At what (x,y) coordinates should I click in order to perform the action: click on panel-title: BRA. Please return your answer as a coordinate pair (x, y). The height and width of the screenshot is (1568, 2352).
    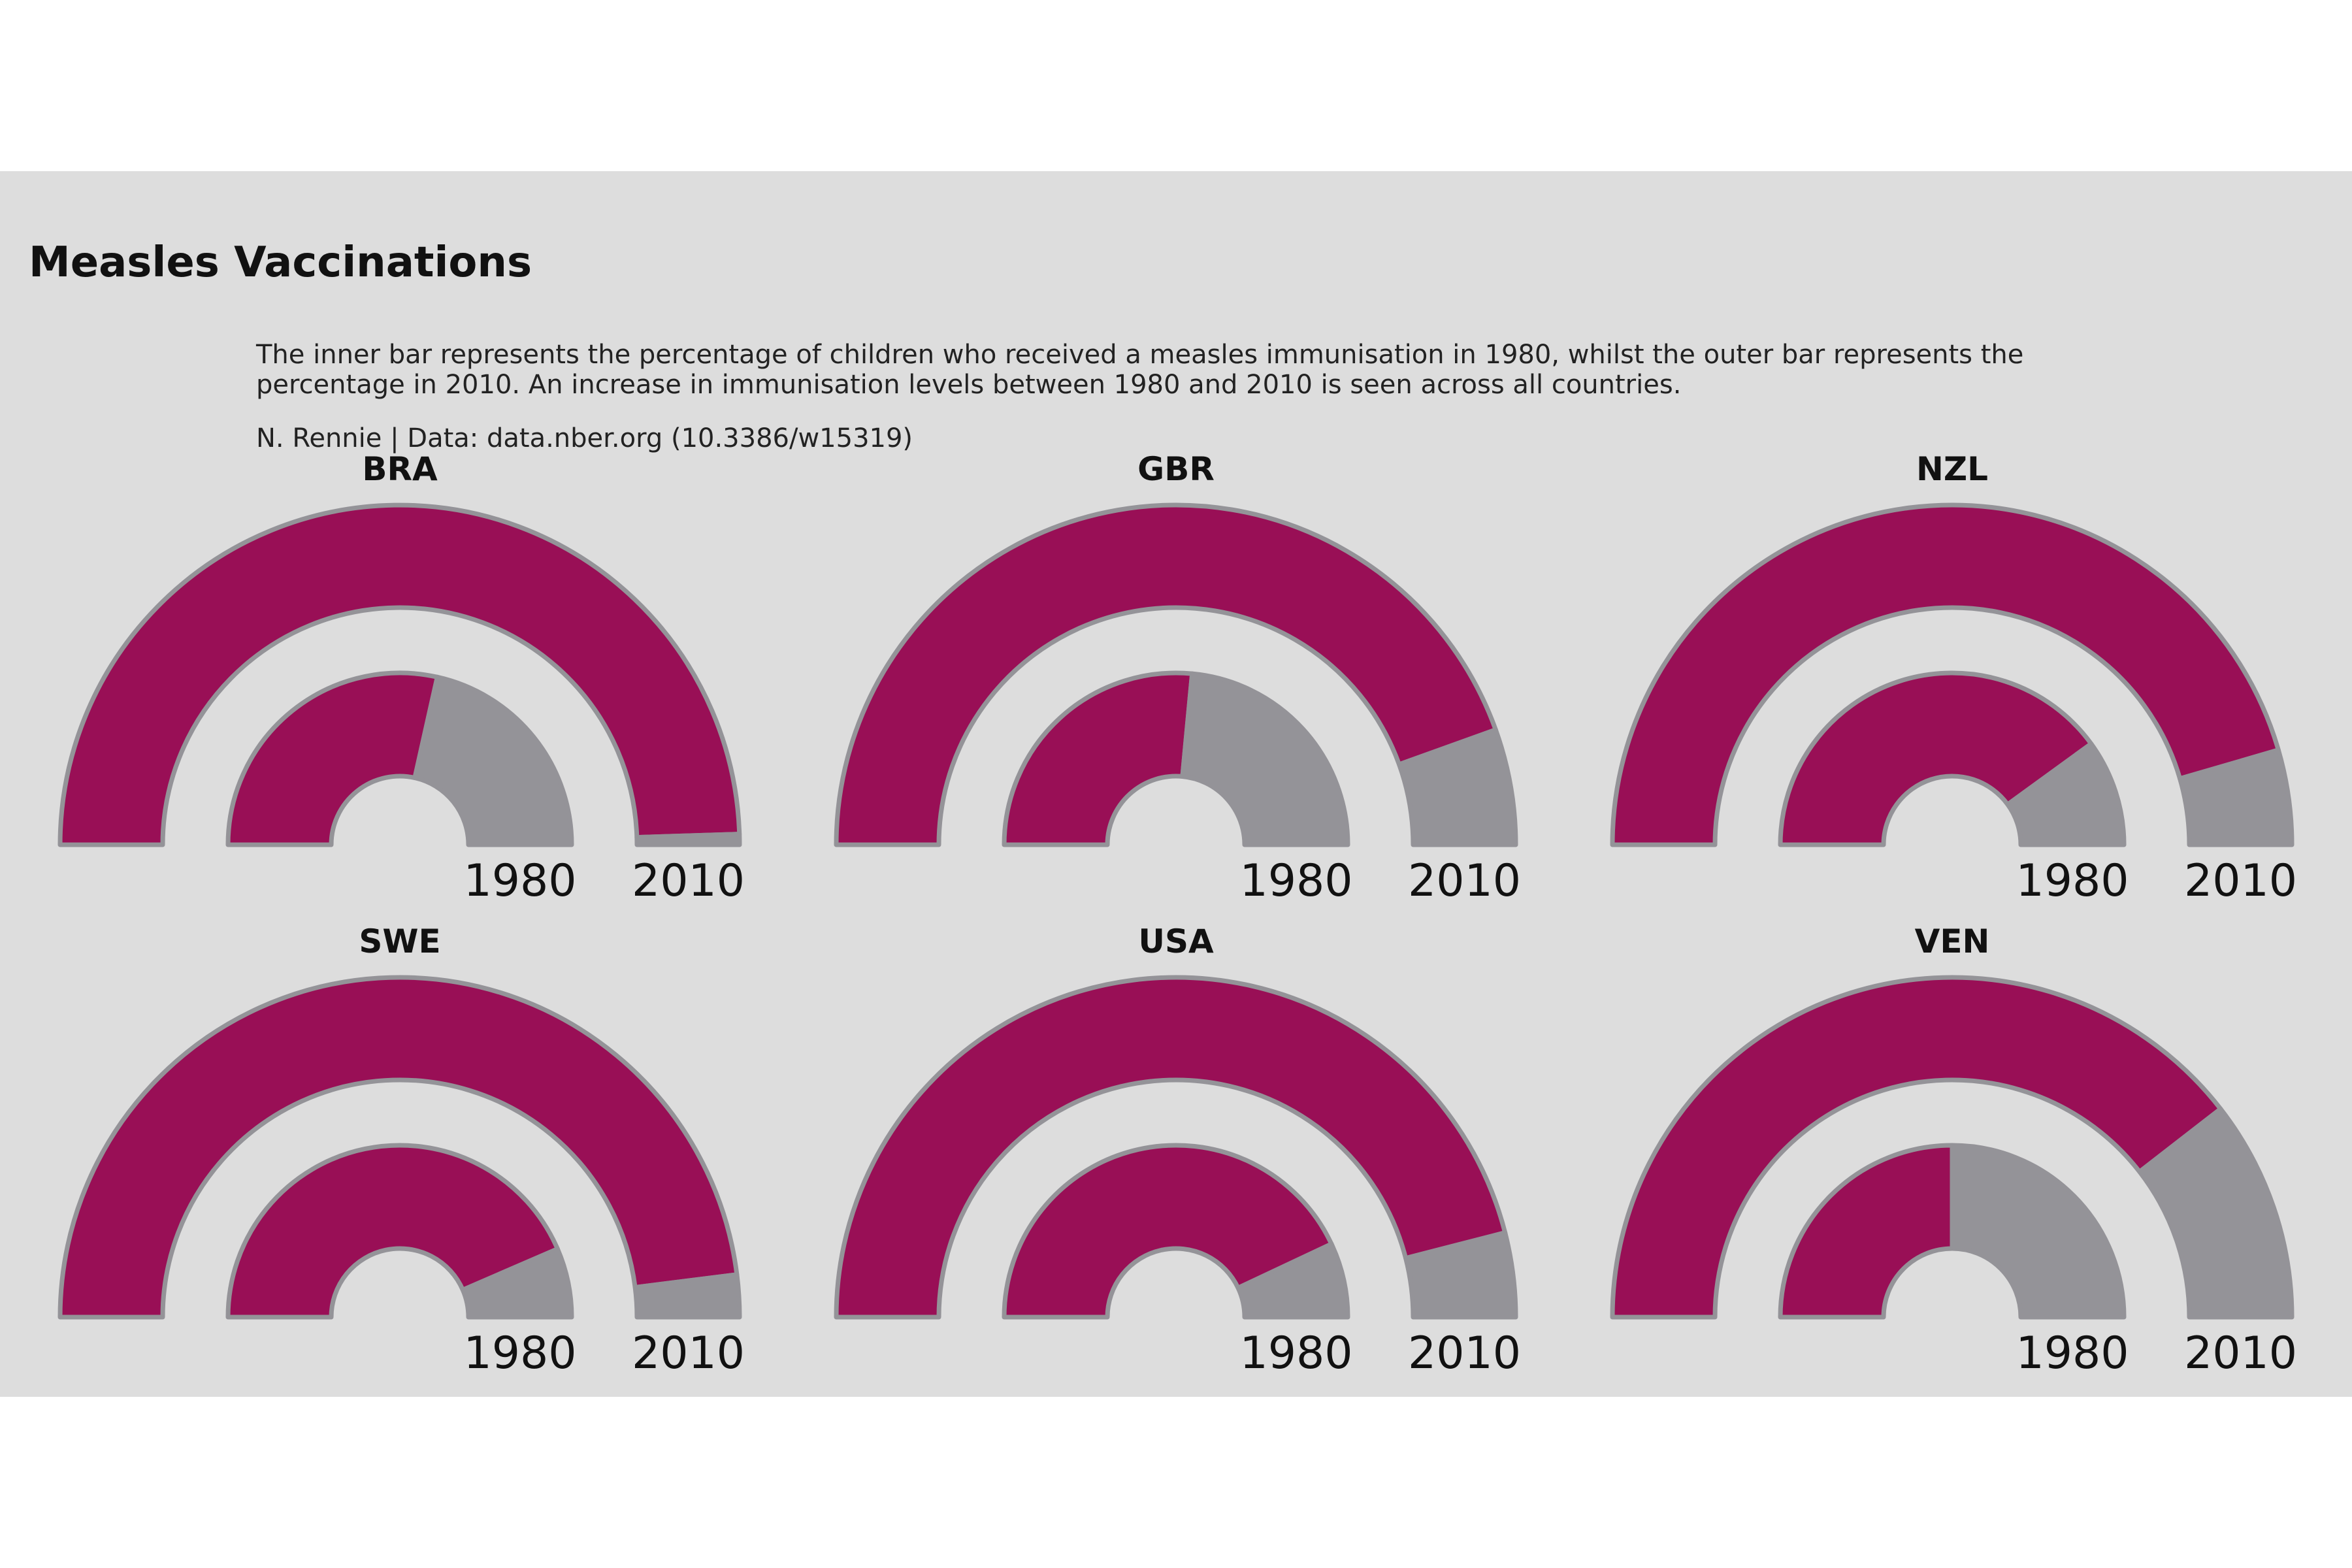
    Looking at the image, I should click on (400, 469).